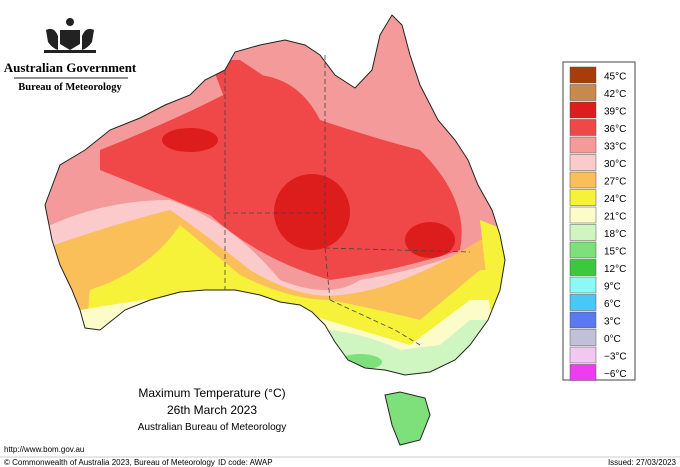  I want to click on legend-label: 30°C, so click(615, 164).